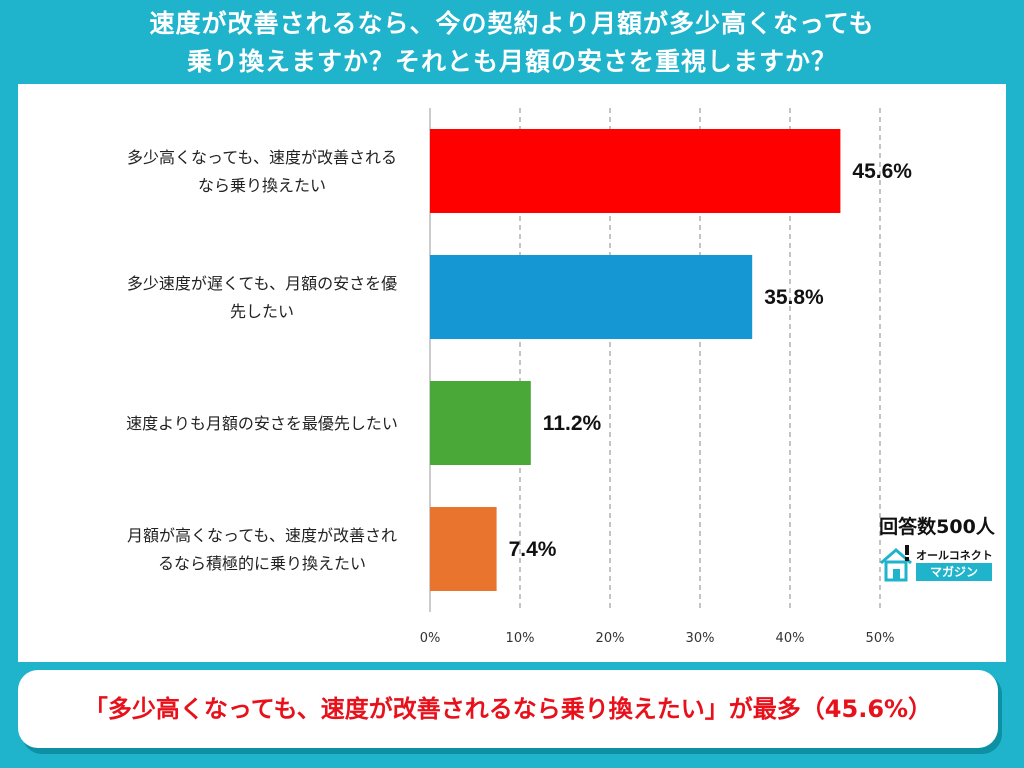 This screenshot has width=1024, height=768. I want to click on summary-box, so click(508, 709).